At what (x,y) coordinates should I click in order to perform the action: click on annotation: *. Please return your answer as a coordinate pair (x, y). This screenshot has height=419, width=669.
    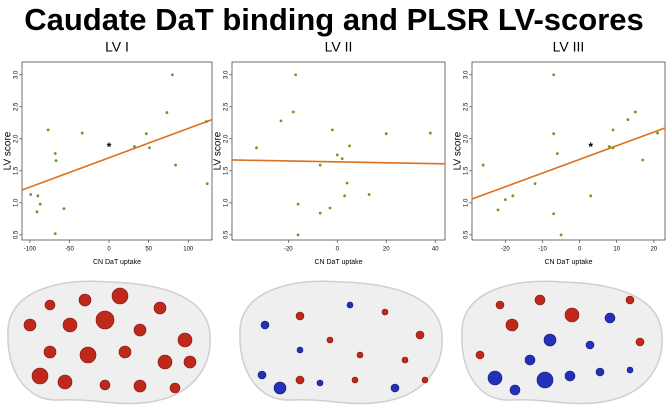
    Looking at the image, I should click on (109, 147).